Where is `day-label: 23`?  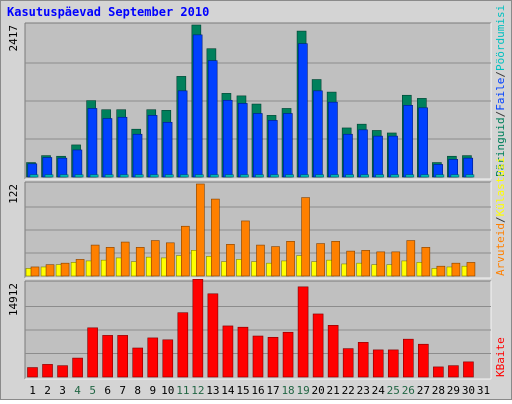 day-label: 23 is located at coordinates (363, 390).